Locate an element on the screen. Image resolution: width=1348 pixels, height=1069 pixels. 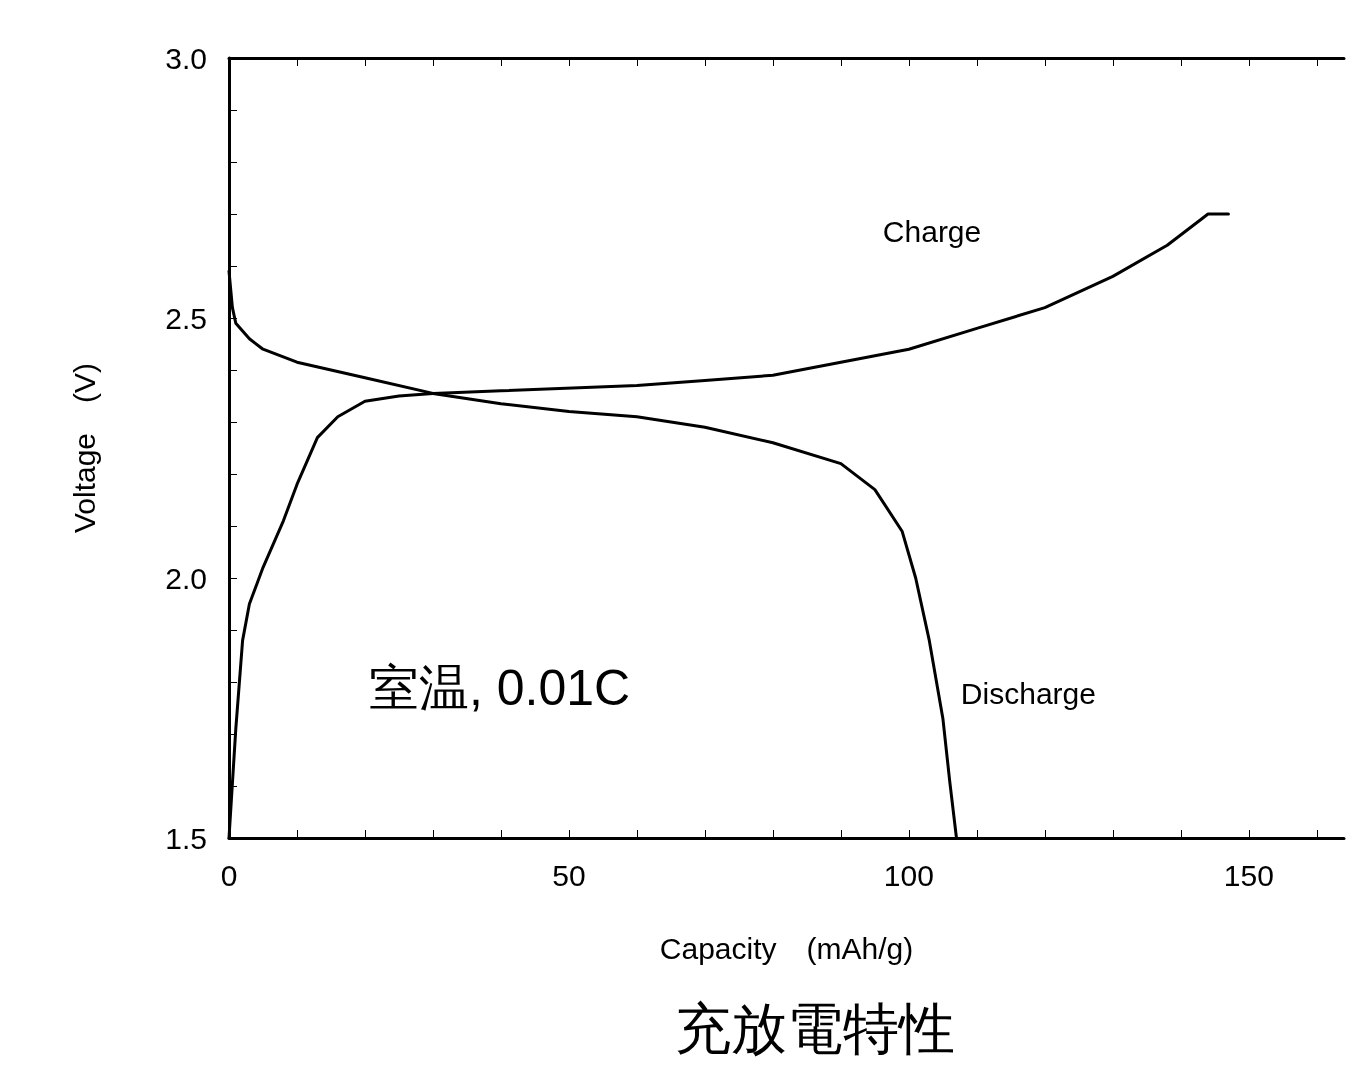
y-axis-title: Voltage (V) is located at coordinates (84, 448).